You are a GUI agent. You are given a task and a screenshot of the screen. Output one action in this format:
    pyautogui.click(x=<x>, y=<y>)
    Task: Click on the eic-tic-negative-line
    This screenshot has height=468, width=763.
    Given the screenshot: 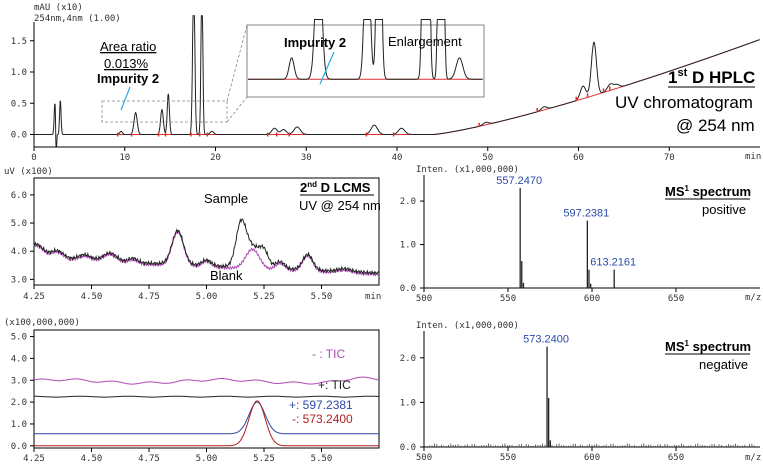 What is the action you would take?
    pyautogui.click(x=206, y=380)
    